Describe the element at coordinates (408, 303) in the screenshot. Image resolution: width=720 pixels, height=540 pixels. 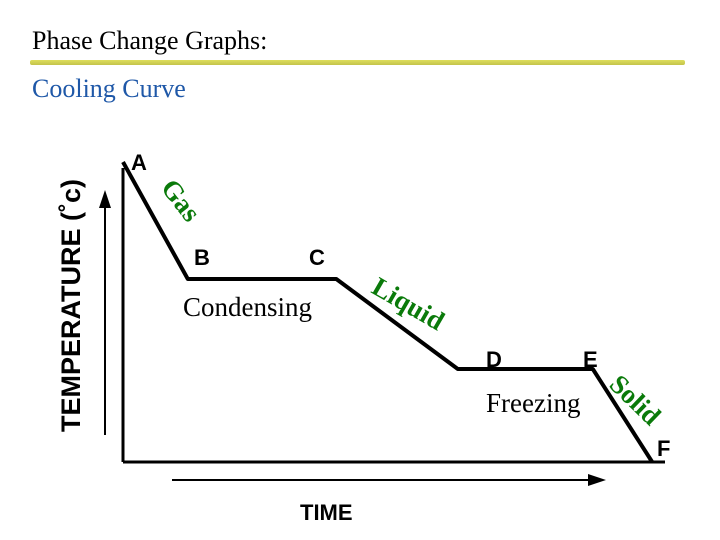
I see `phase-label-liquid: Liquid` at that location.